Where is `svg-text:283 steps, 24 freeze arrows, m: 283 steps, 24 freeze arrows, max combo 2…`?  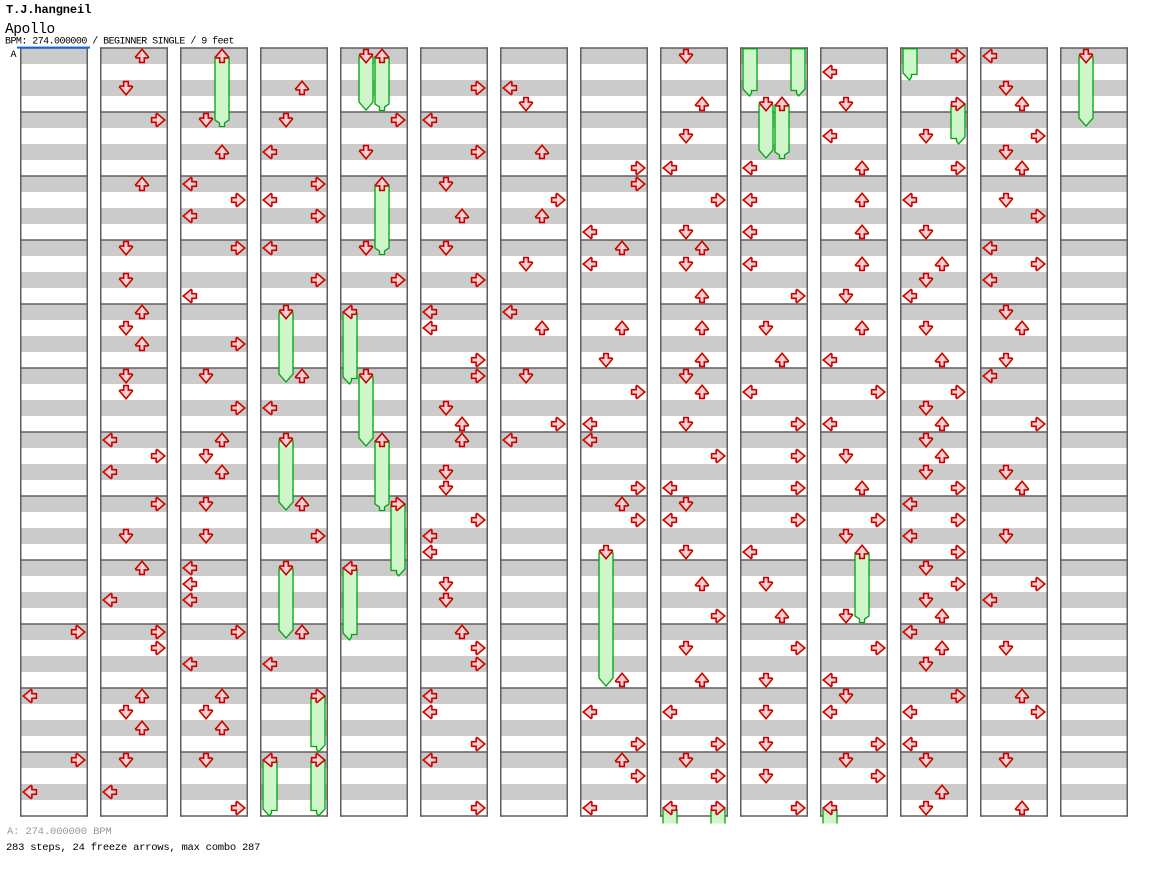 svg-text:283 steps, 24 freeze arrows, m: 283 steps, 24 freeze arrows, max combo 2… is located at coordinates (133, 848).